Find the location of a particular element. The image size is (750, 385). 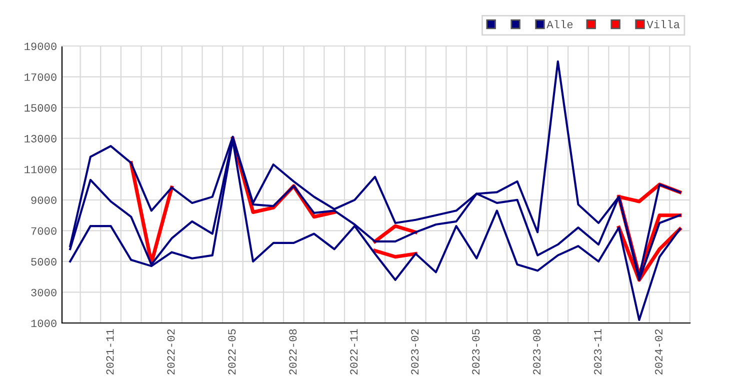

legend-label: Villa is located at coordinates (663, 24).